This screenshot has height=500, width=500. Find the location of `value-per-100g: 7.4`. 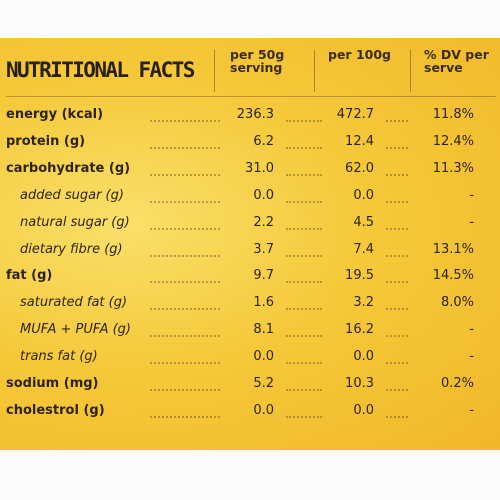

value-per-100g: 7.4 is located at coordinates (363, 249).